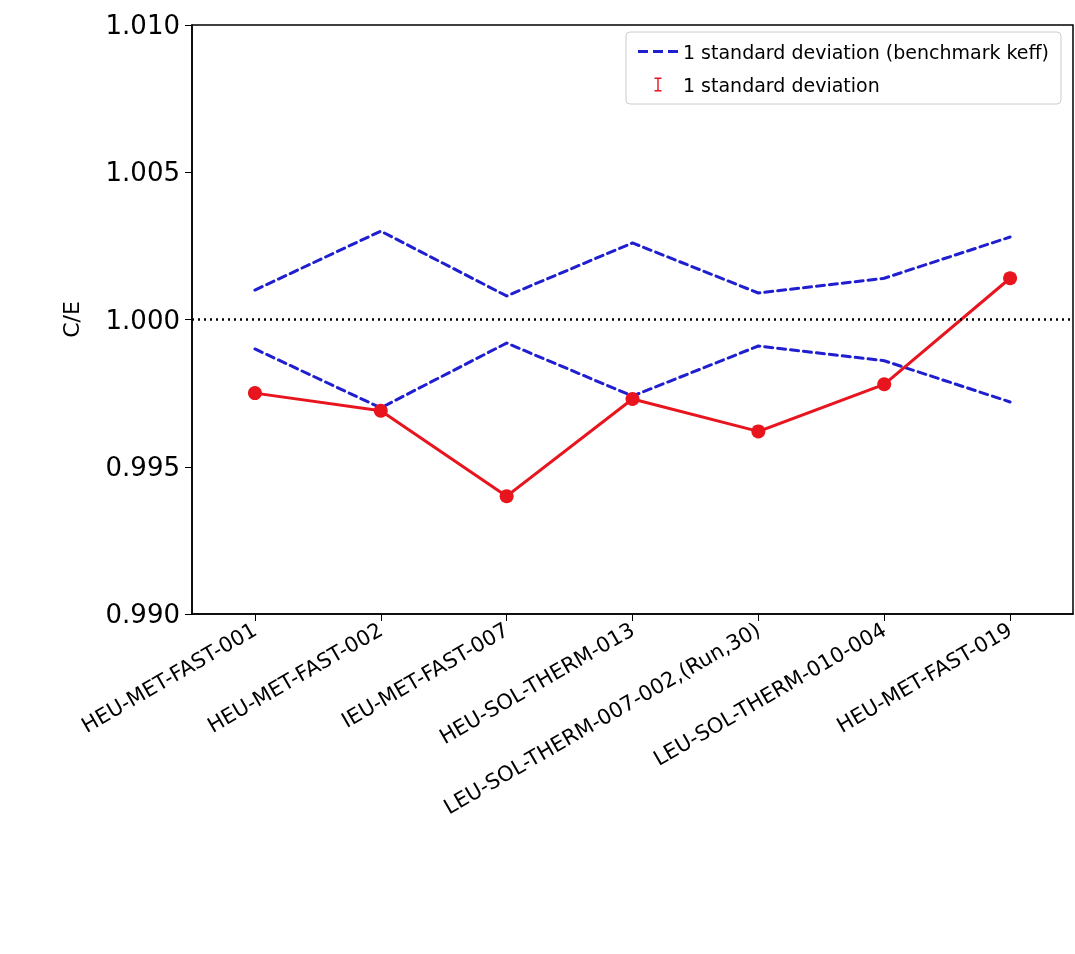 This screenshot has height=954, width=1075. What do you see at coordinates (142, 25) in the screenshot?
I see `y-tick-label: 1.010` at bounding box center [142, 25].